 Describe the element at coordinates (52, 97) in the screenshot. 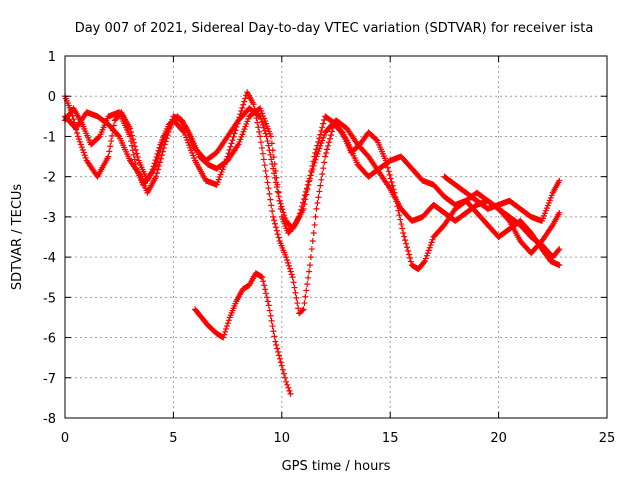

I see `y-tick-label: 0` at that location.